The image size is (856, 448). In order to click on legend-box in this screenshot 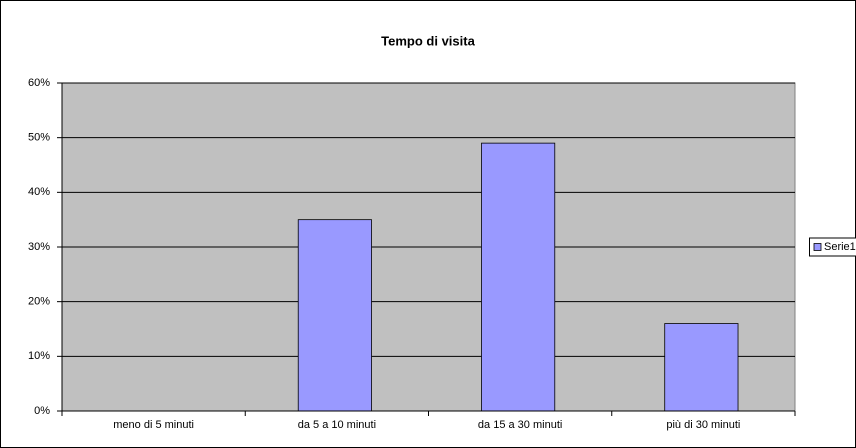, I will do `click(832, 247)`.